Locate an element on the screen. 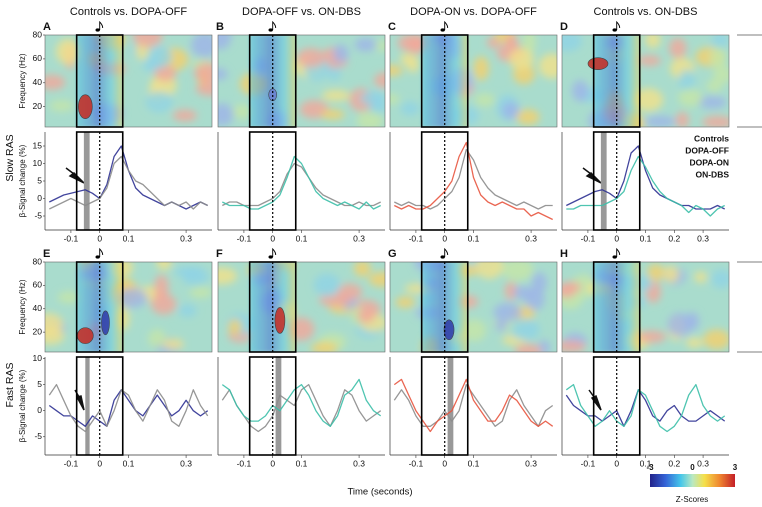  significance-window is located at coordinates (87, 406).